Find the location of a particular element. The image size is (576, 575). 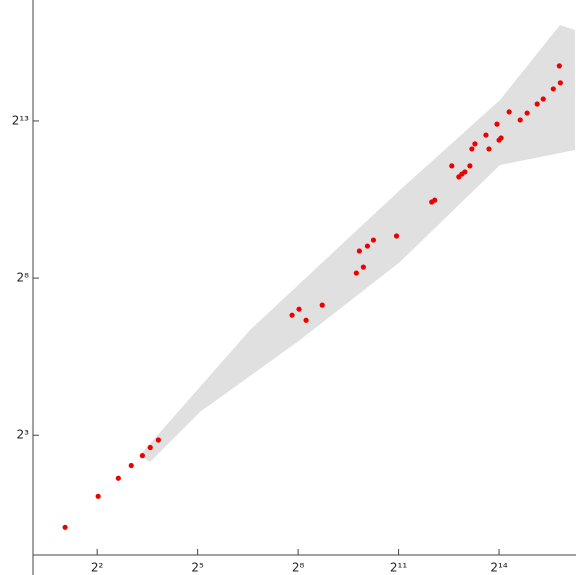

y-tick-label: 2⁸ is located at coordinates (23, 278).